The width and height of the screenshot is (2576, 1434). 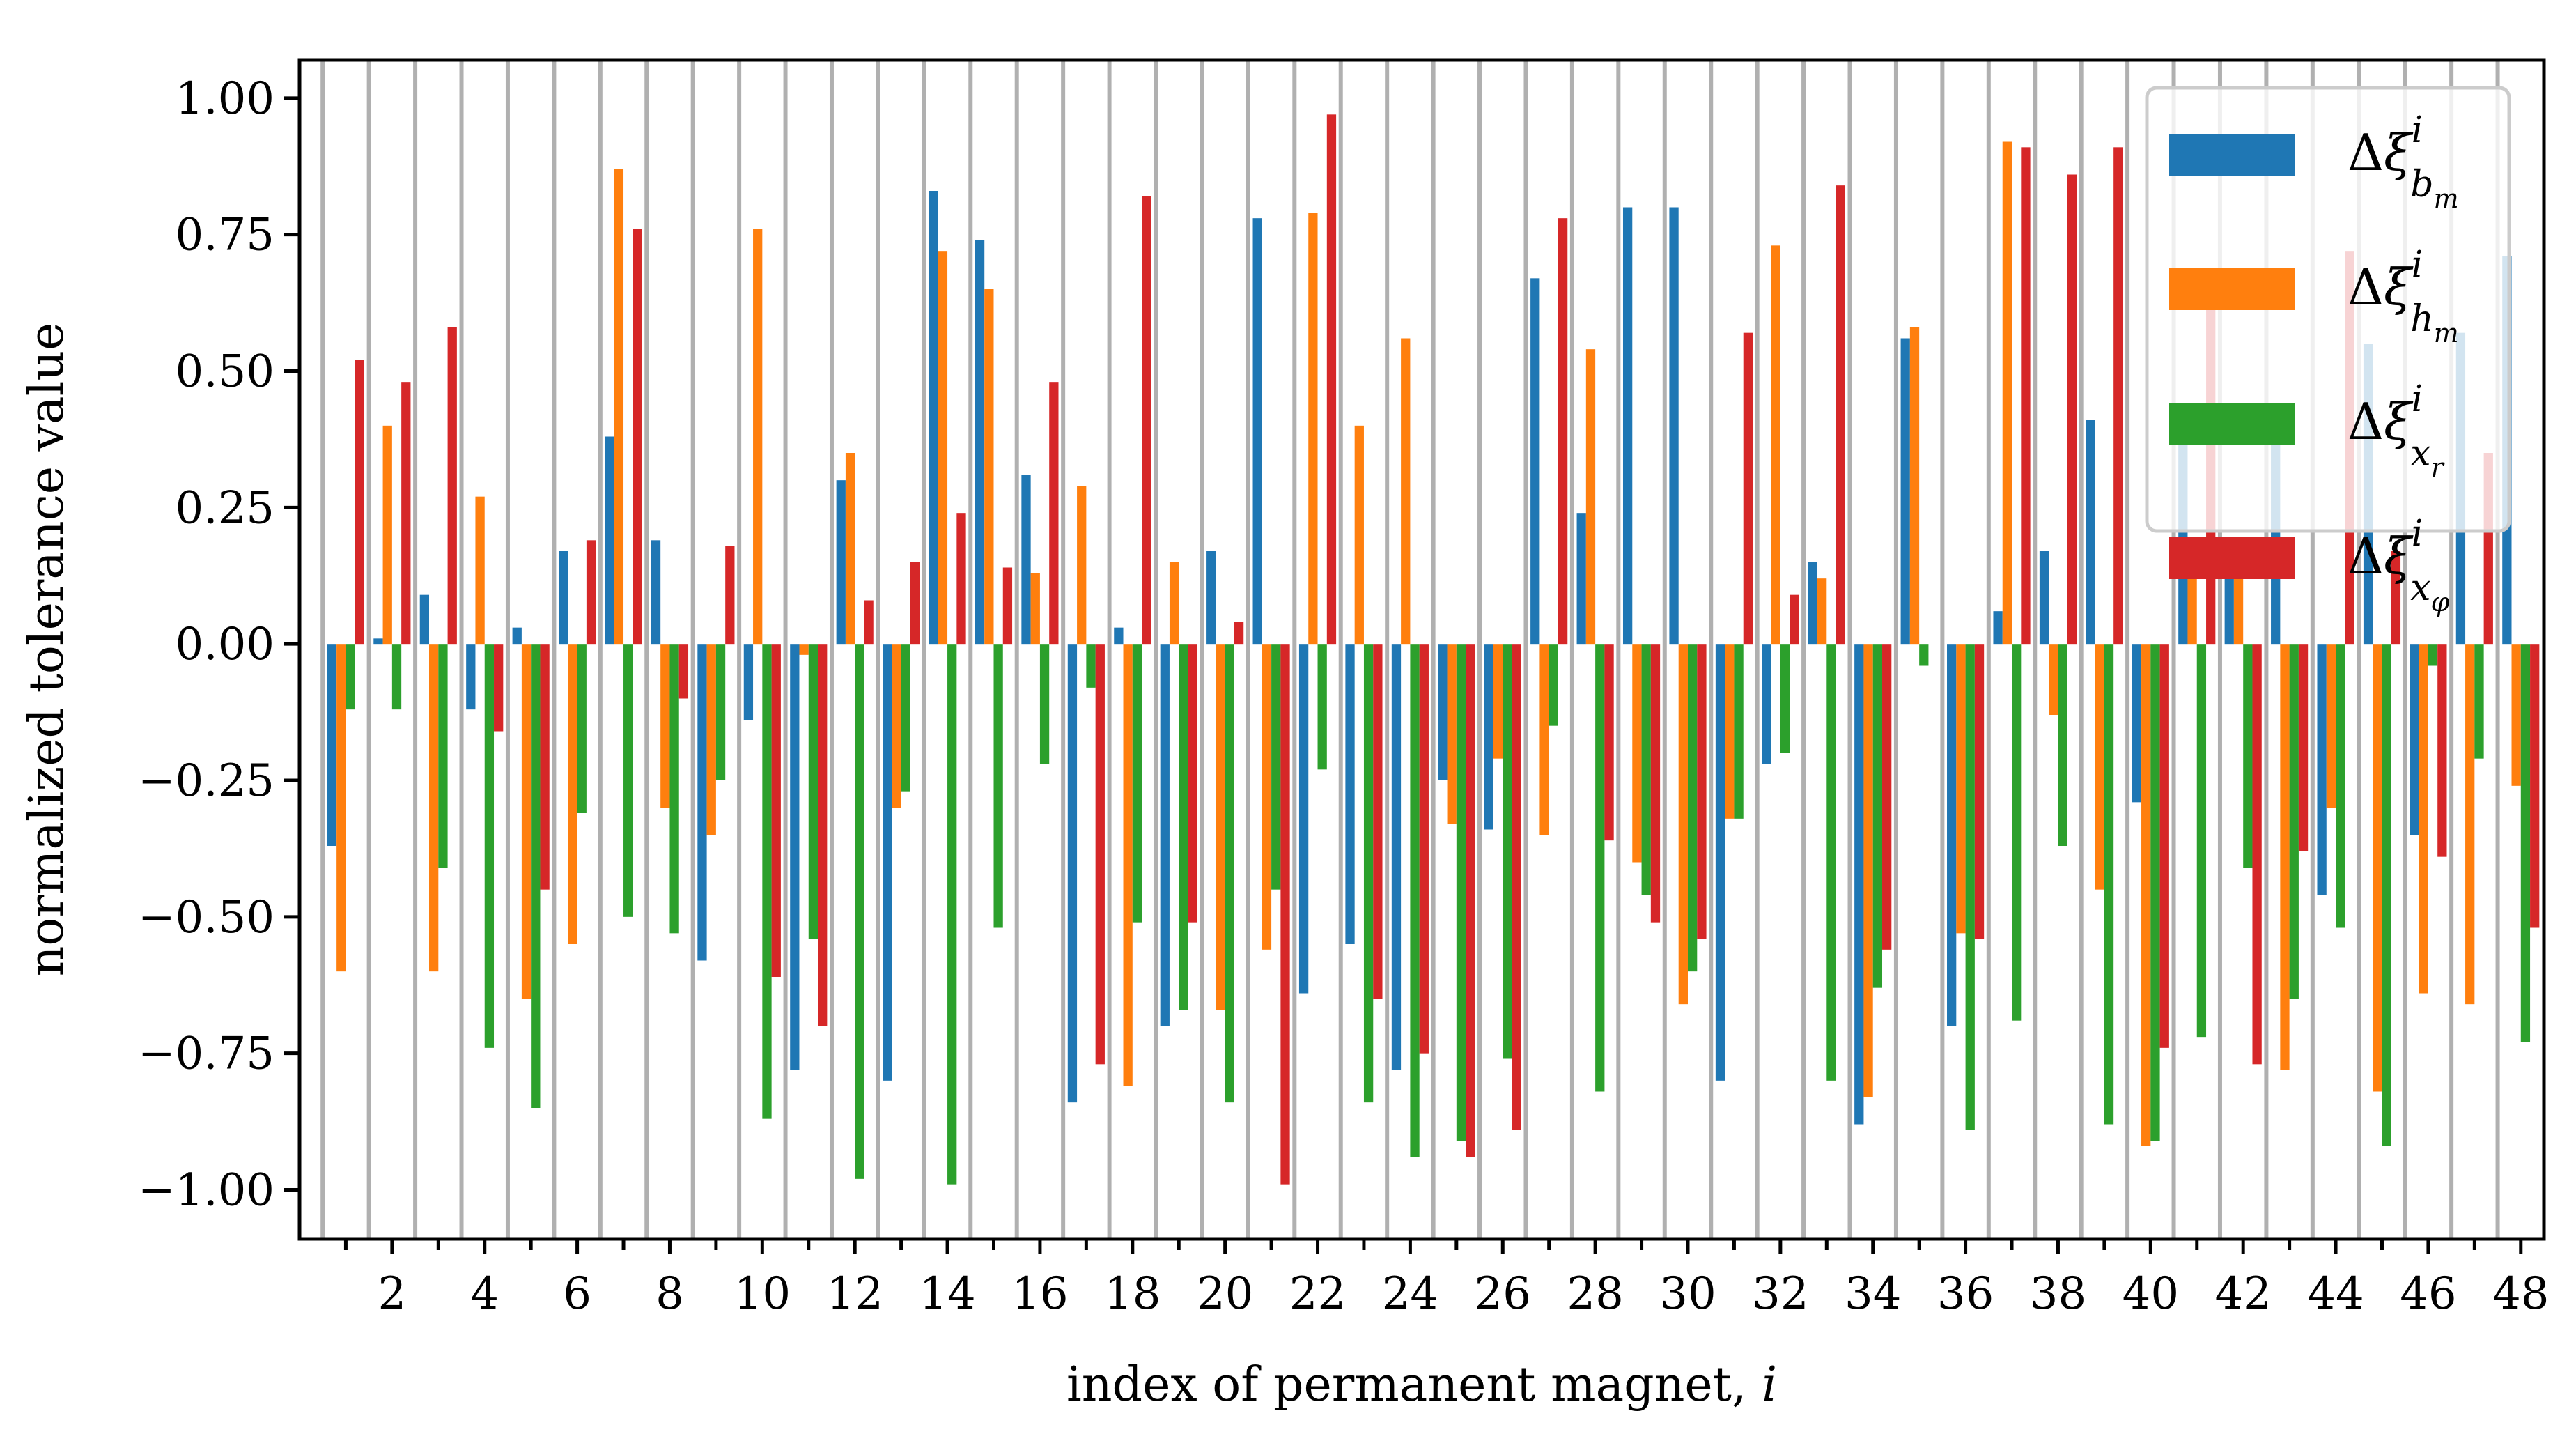 I want to click on x-tick-label: 18, so click(x=1132, y=1294).